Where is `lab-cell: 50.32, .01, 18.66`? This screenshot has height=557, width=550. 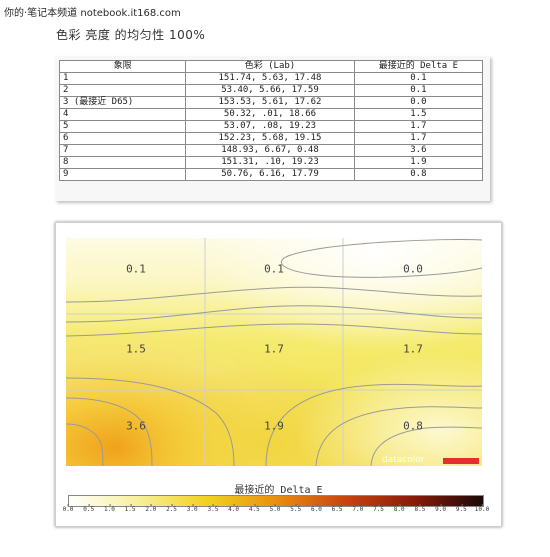 lab-cell: 50.32, .01, 18.66 is located at coordinates (270, 115).